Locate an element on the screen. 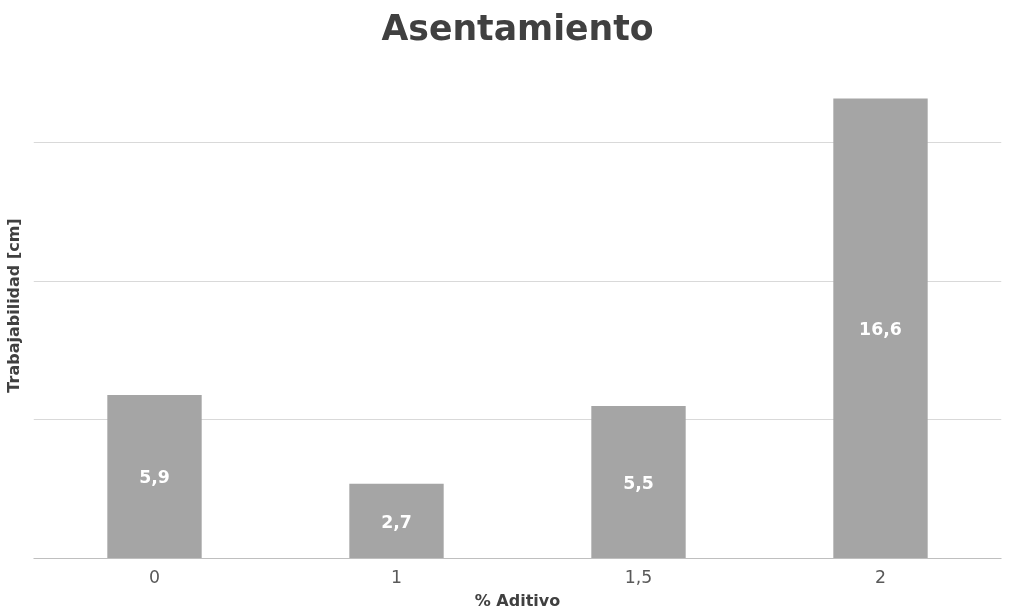  x-tick-label: 2 is located at coordinates (880, 576).